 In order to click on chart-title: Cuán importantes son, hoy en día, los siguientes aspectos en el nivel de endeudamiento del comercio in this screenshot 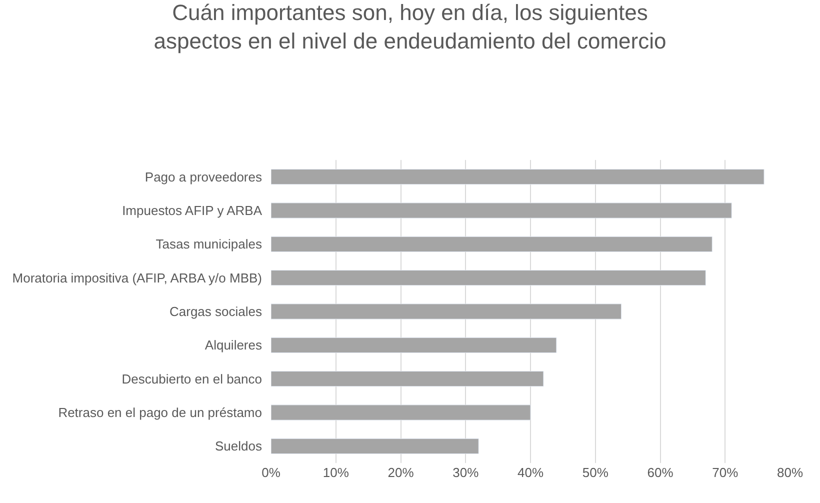, I will do `click(410, 27)`.